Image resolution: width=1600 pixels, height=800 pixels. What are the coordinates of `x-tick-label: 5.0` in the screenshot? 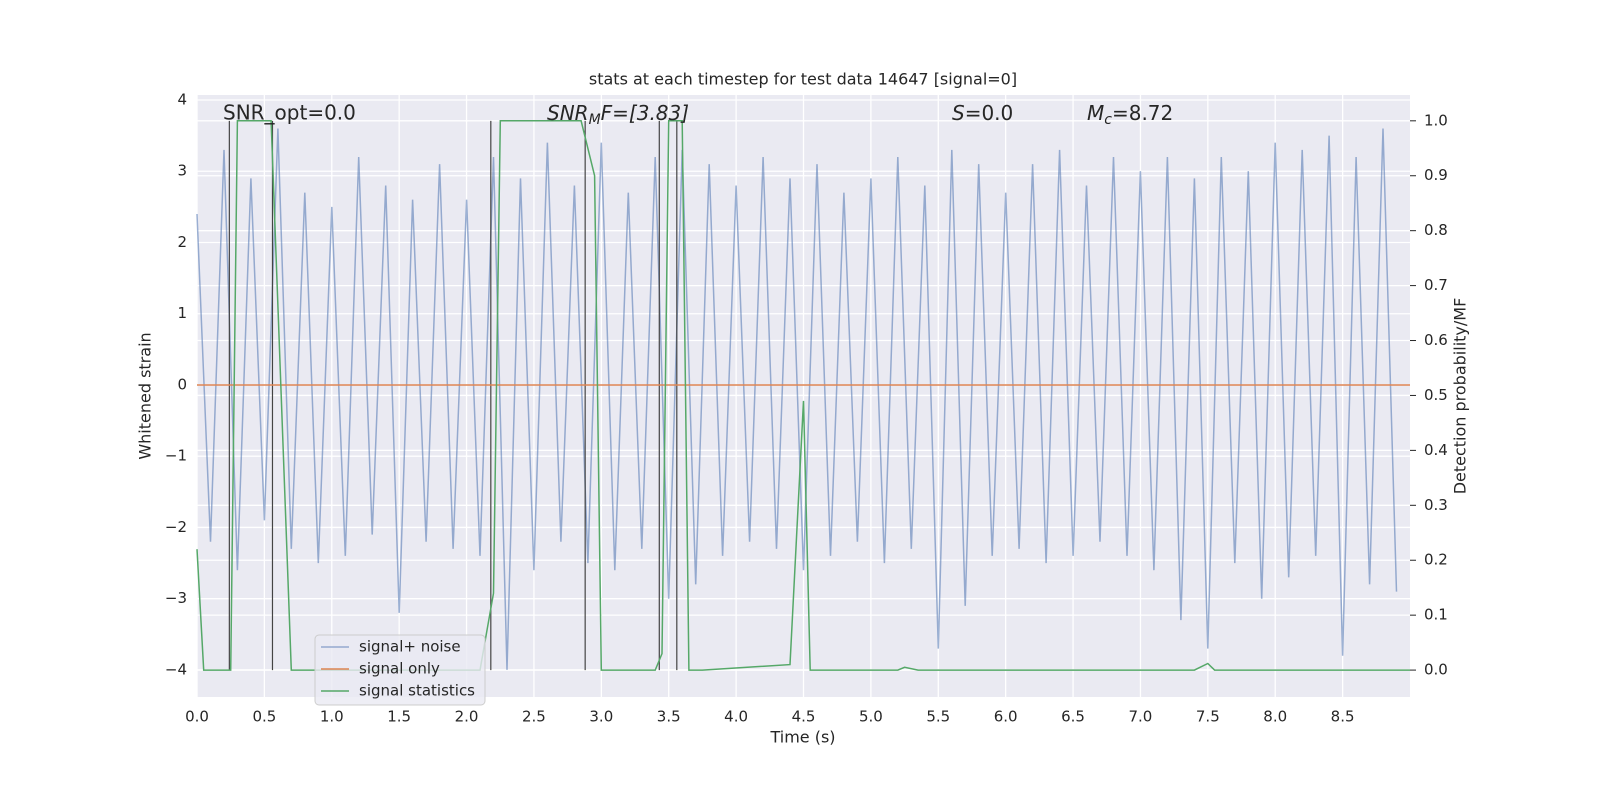 It's located at (871, 717).